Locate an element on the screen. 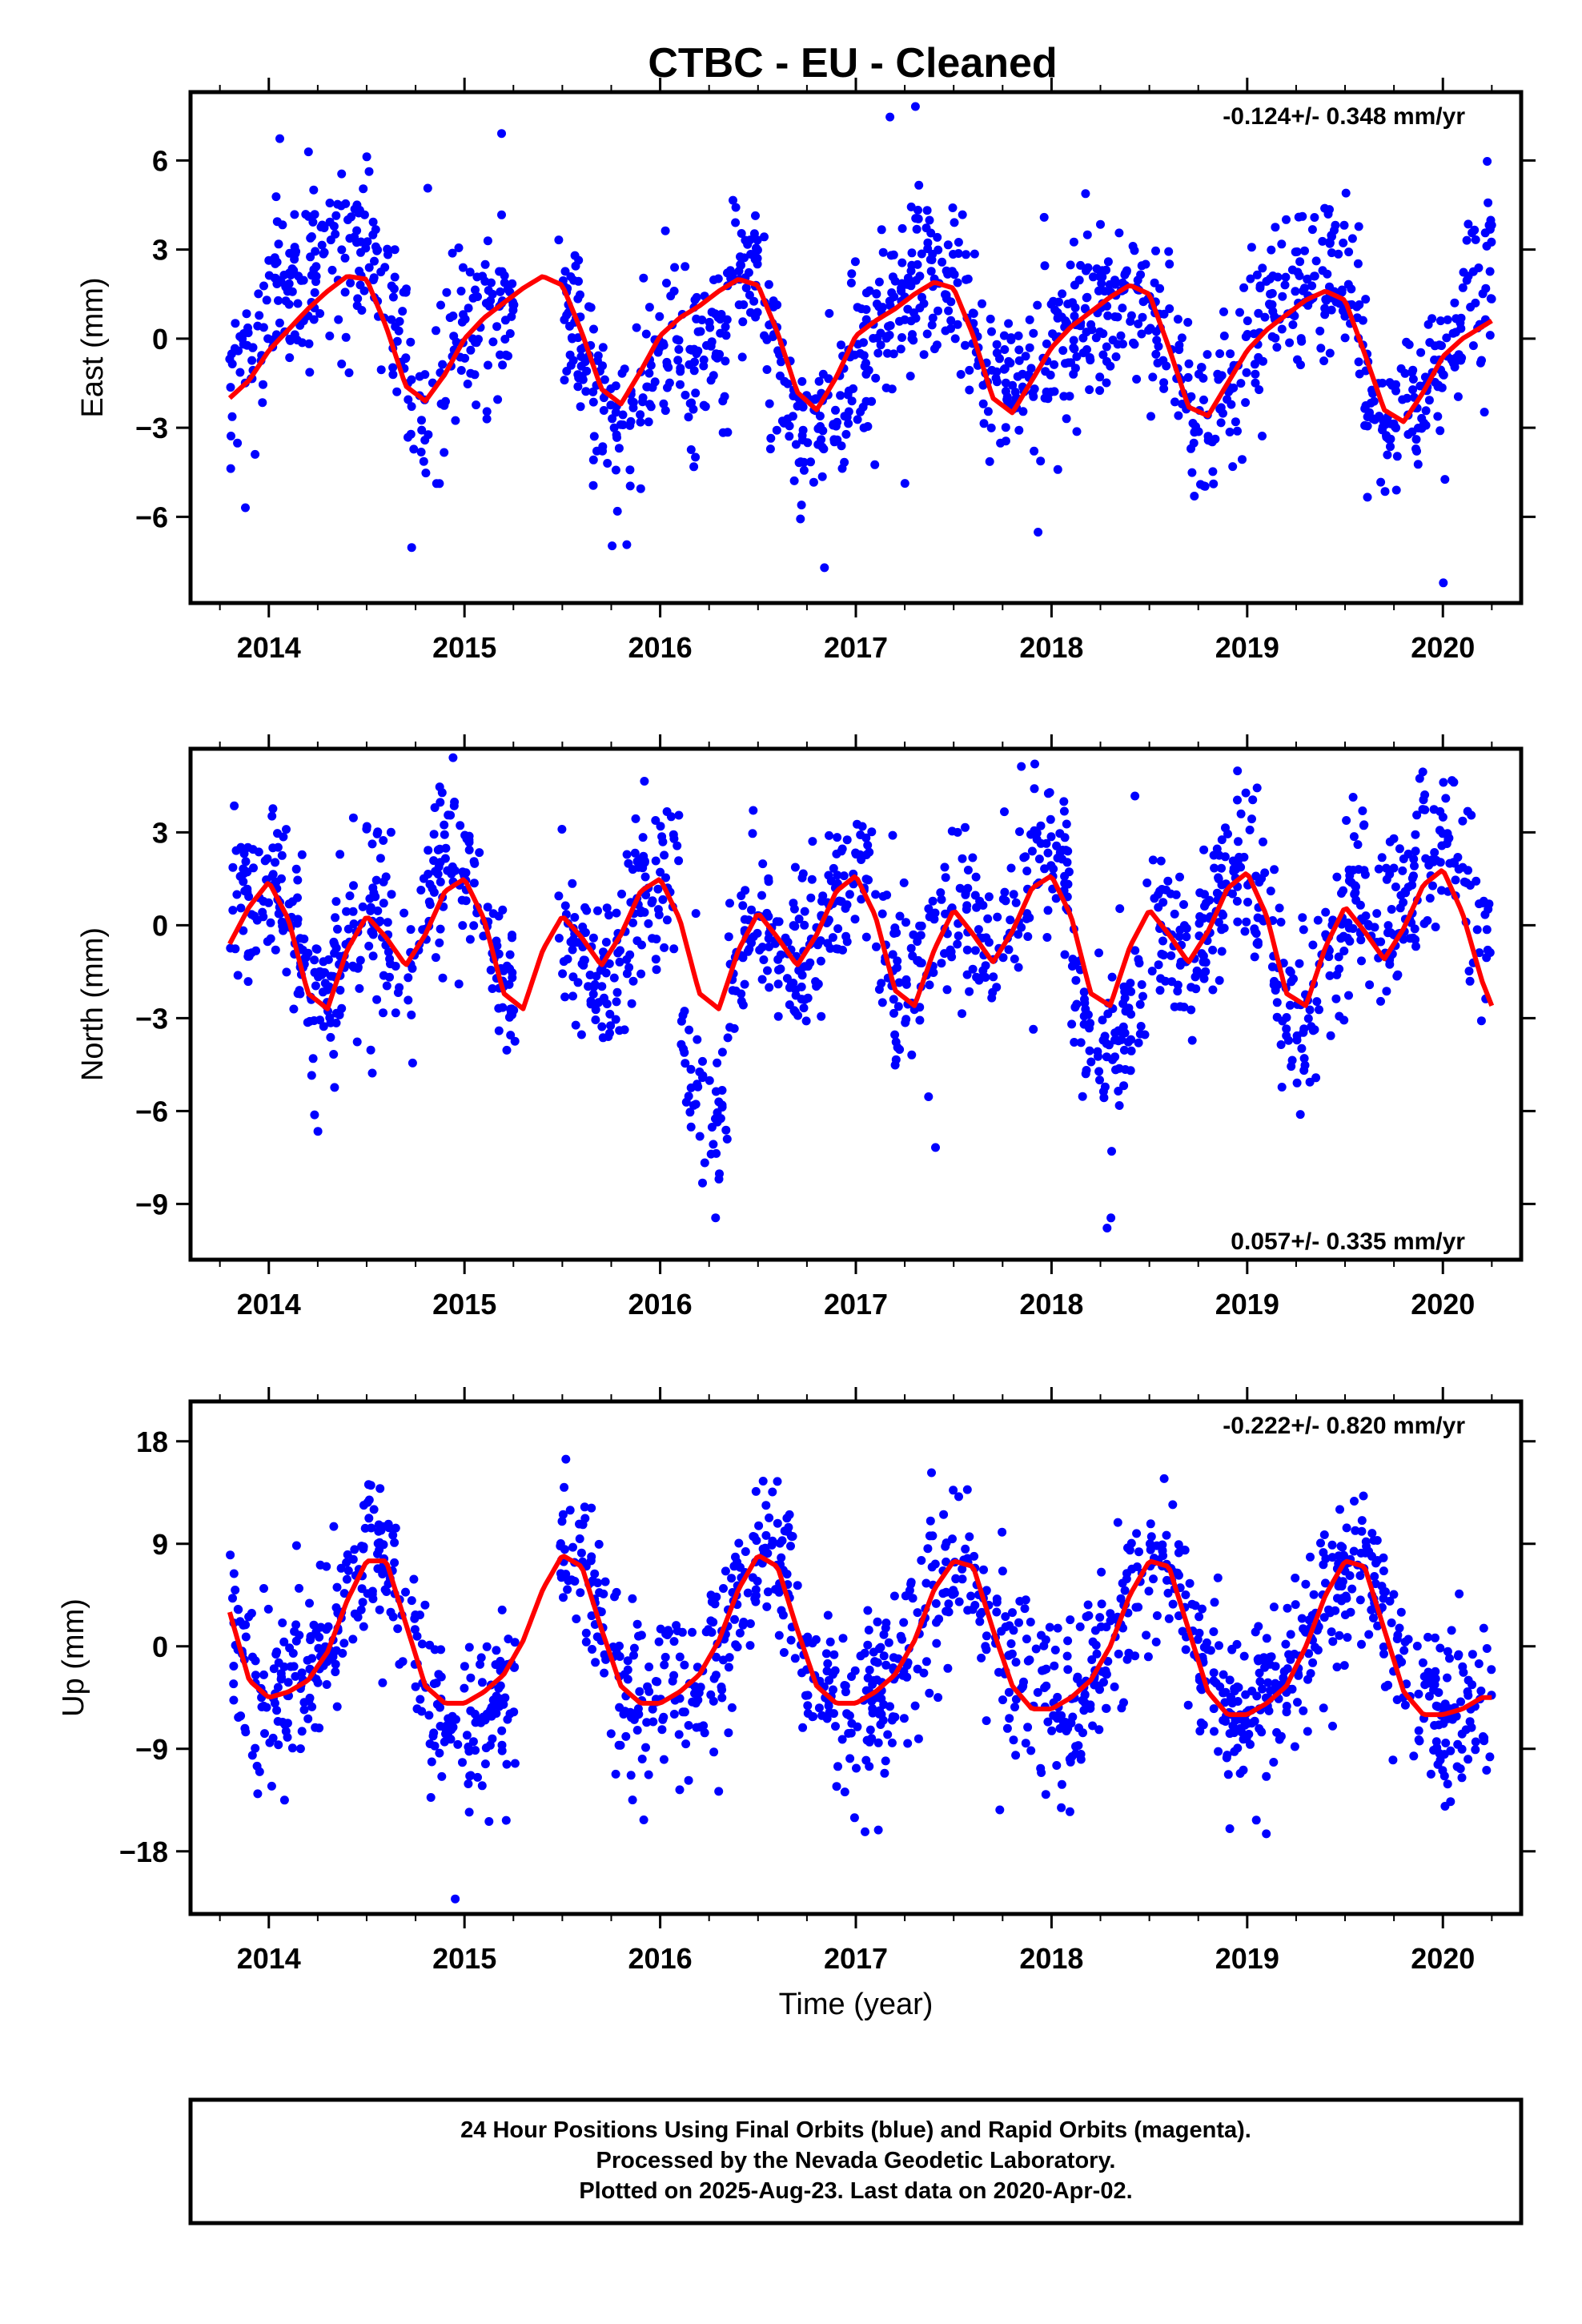 The image size is (1582, 2324). up-x-tick-label: 2017 is located at coordinates (856, 1958).